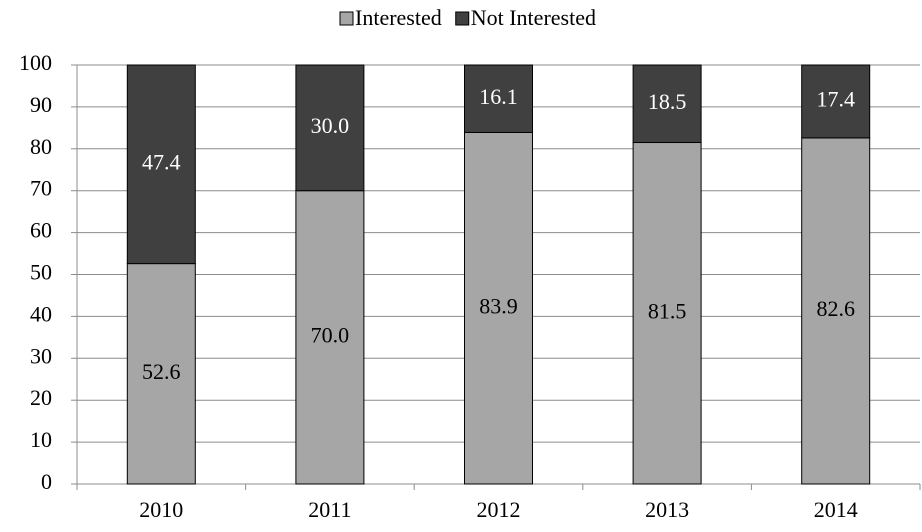  I want to click on y-tick-label: 40, so click(41, 313).